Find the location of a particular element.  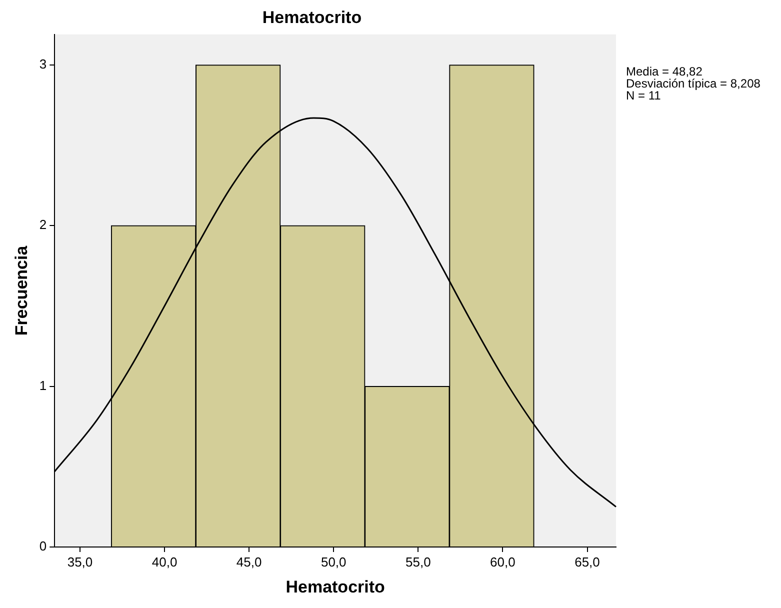

y-tick-label: 0 is located at coordinates (43, 546).